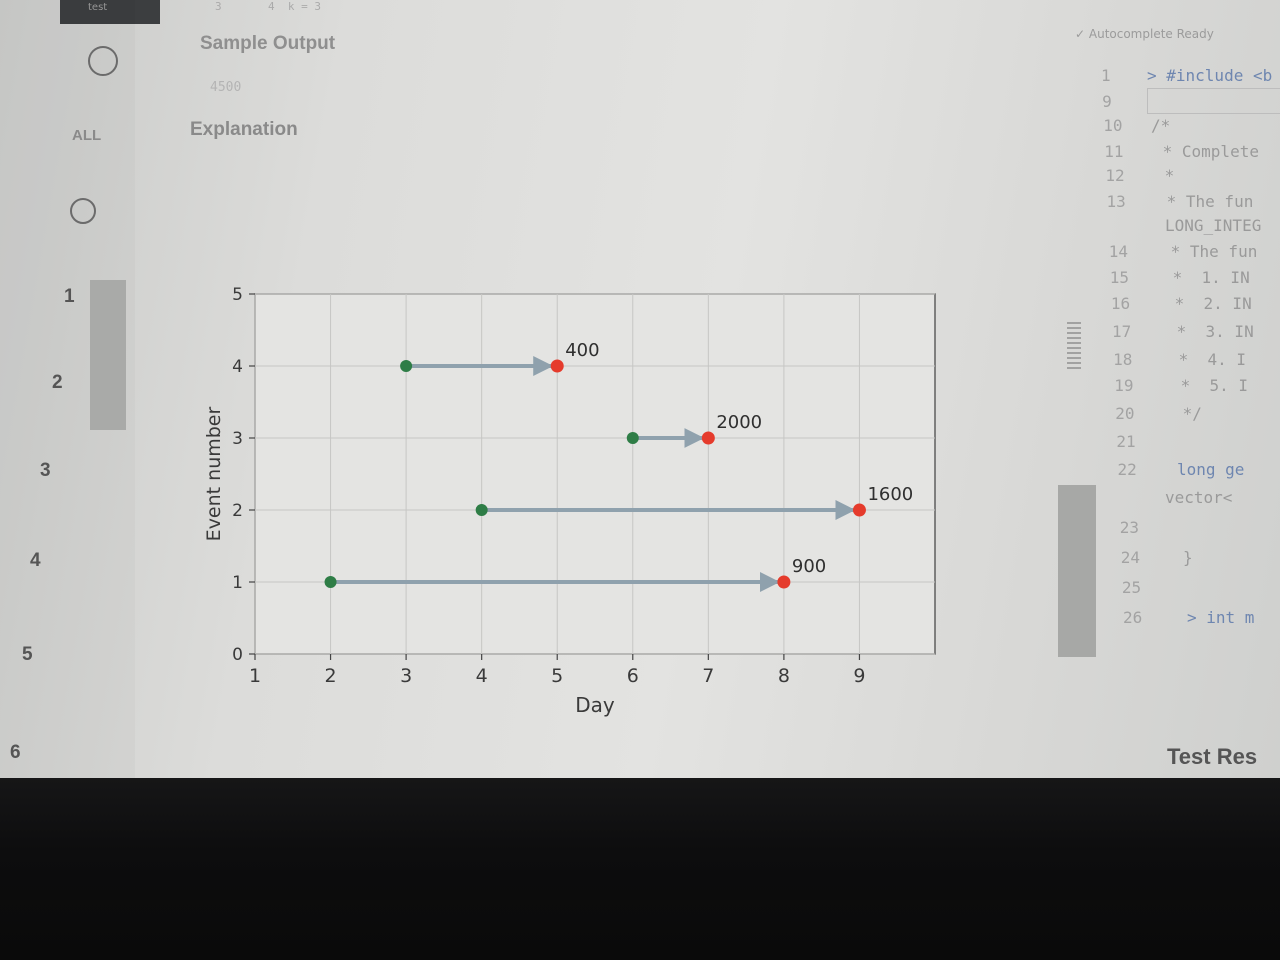 The height and width of the screenshot is (960, 1280). I want to click on y-tick-label: 3, so click(237, 439).